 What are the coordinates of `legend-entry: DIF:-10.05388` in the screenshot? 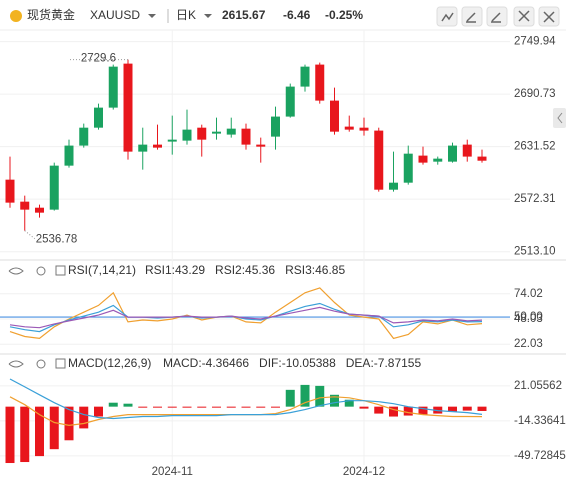 It's located at (297, 363).